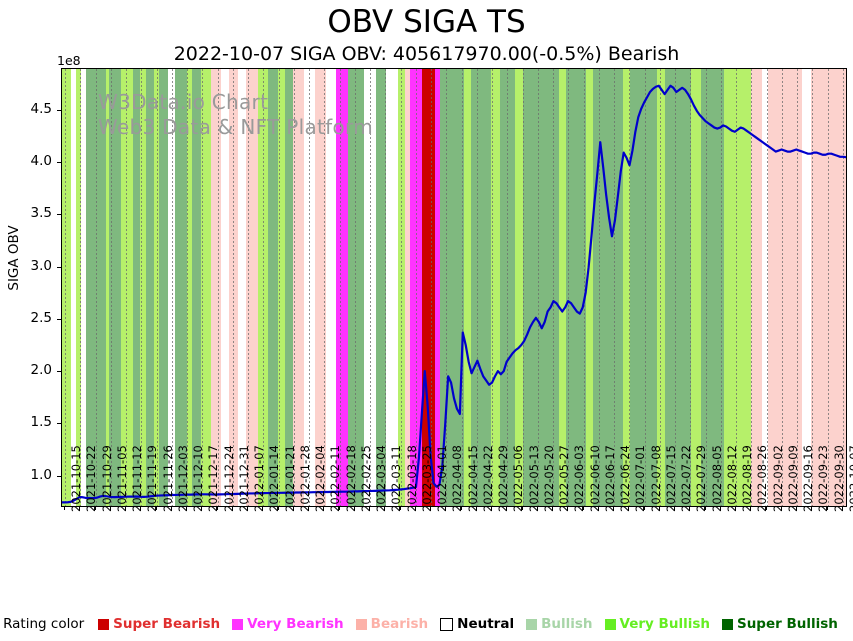 This screenshot has width=853, height=641. Describe the element at coordinates (41, 474) in the screenshot. I see `y-axis-tick-label: 1.0` at that location.